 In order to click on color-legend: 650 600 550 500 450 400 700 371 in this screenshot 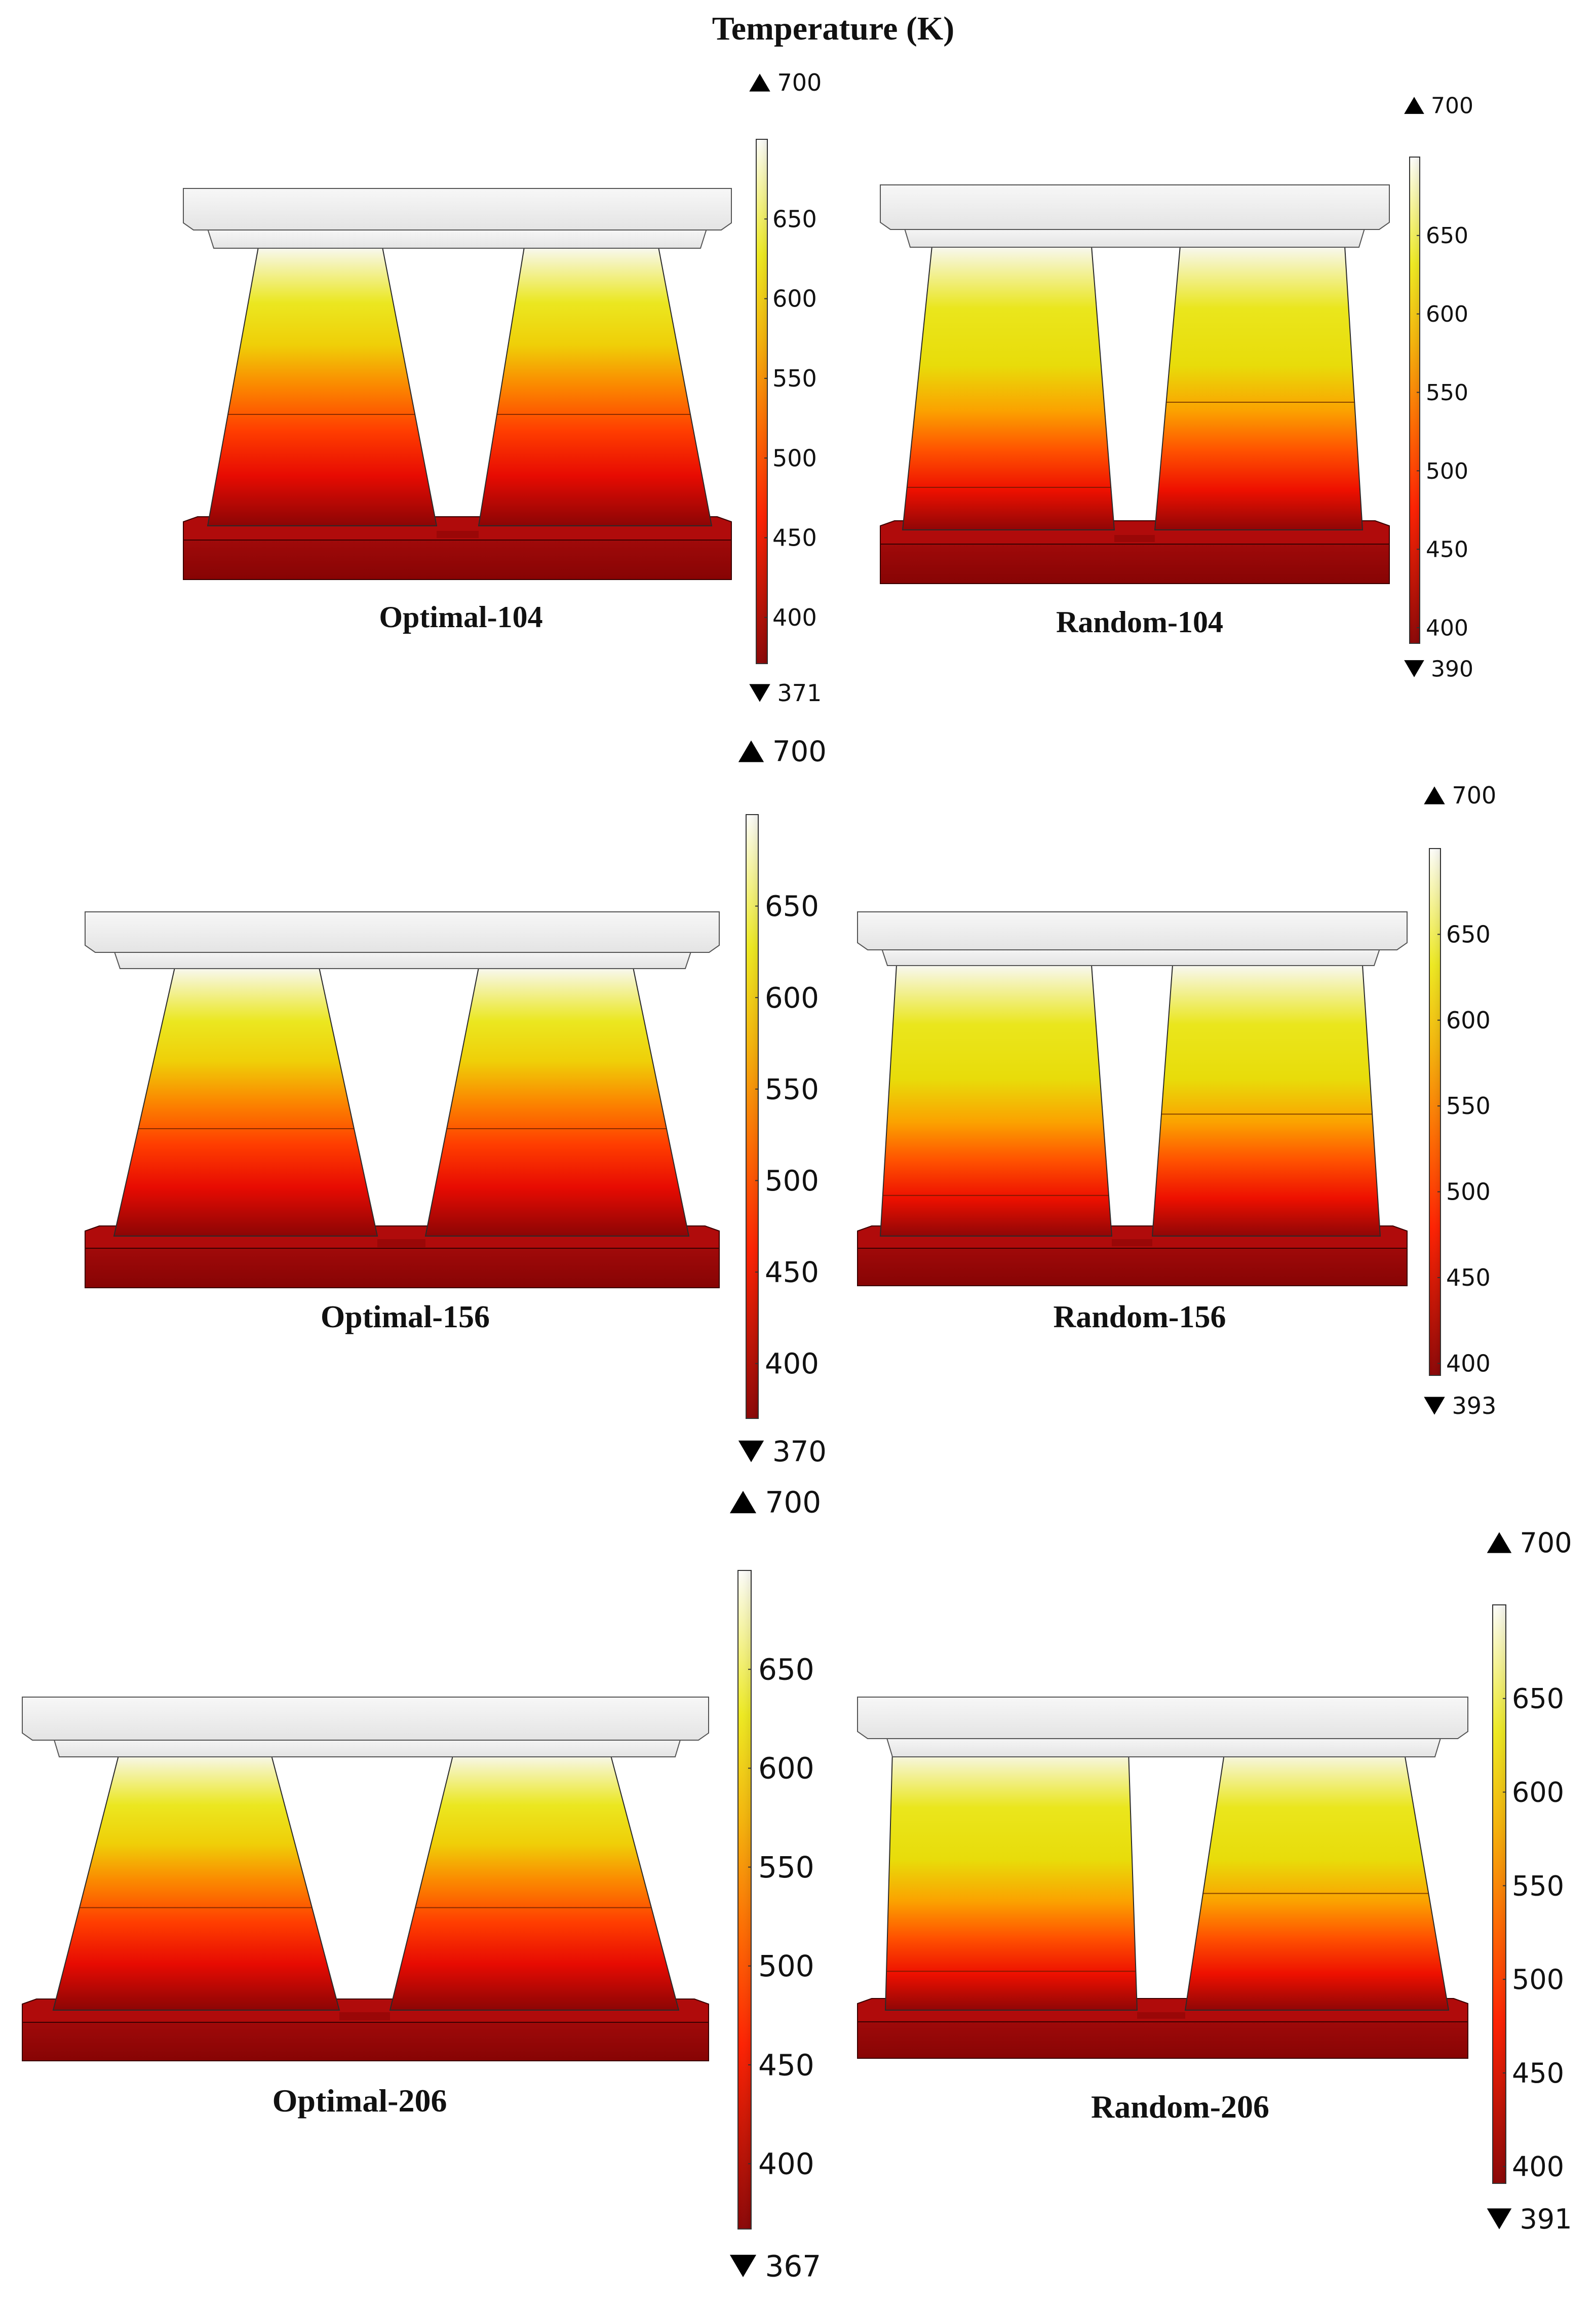, I will do `click(785, 388)`.